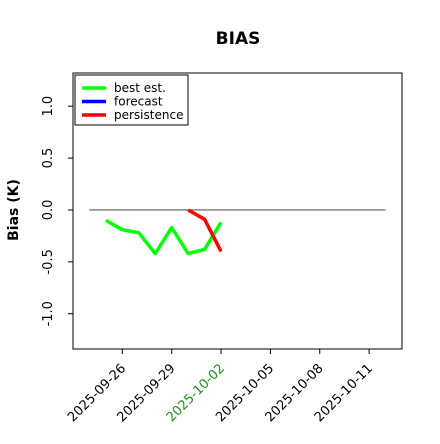 The height and width of the screenshot is (444, 440). Describe the element at coordinates (140, 88) in the screenshot. I see `legend-label: best est.` at that location.